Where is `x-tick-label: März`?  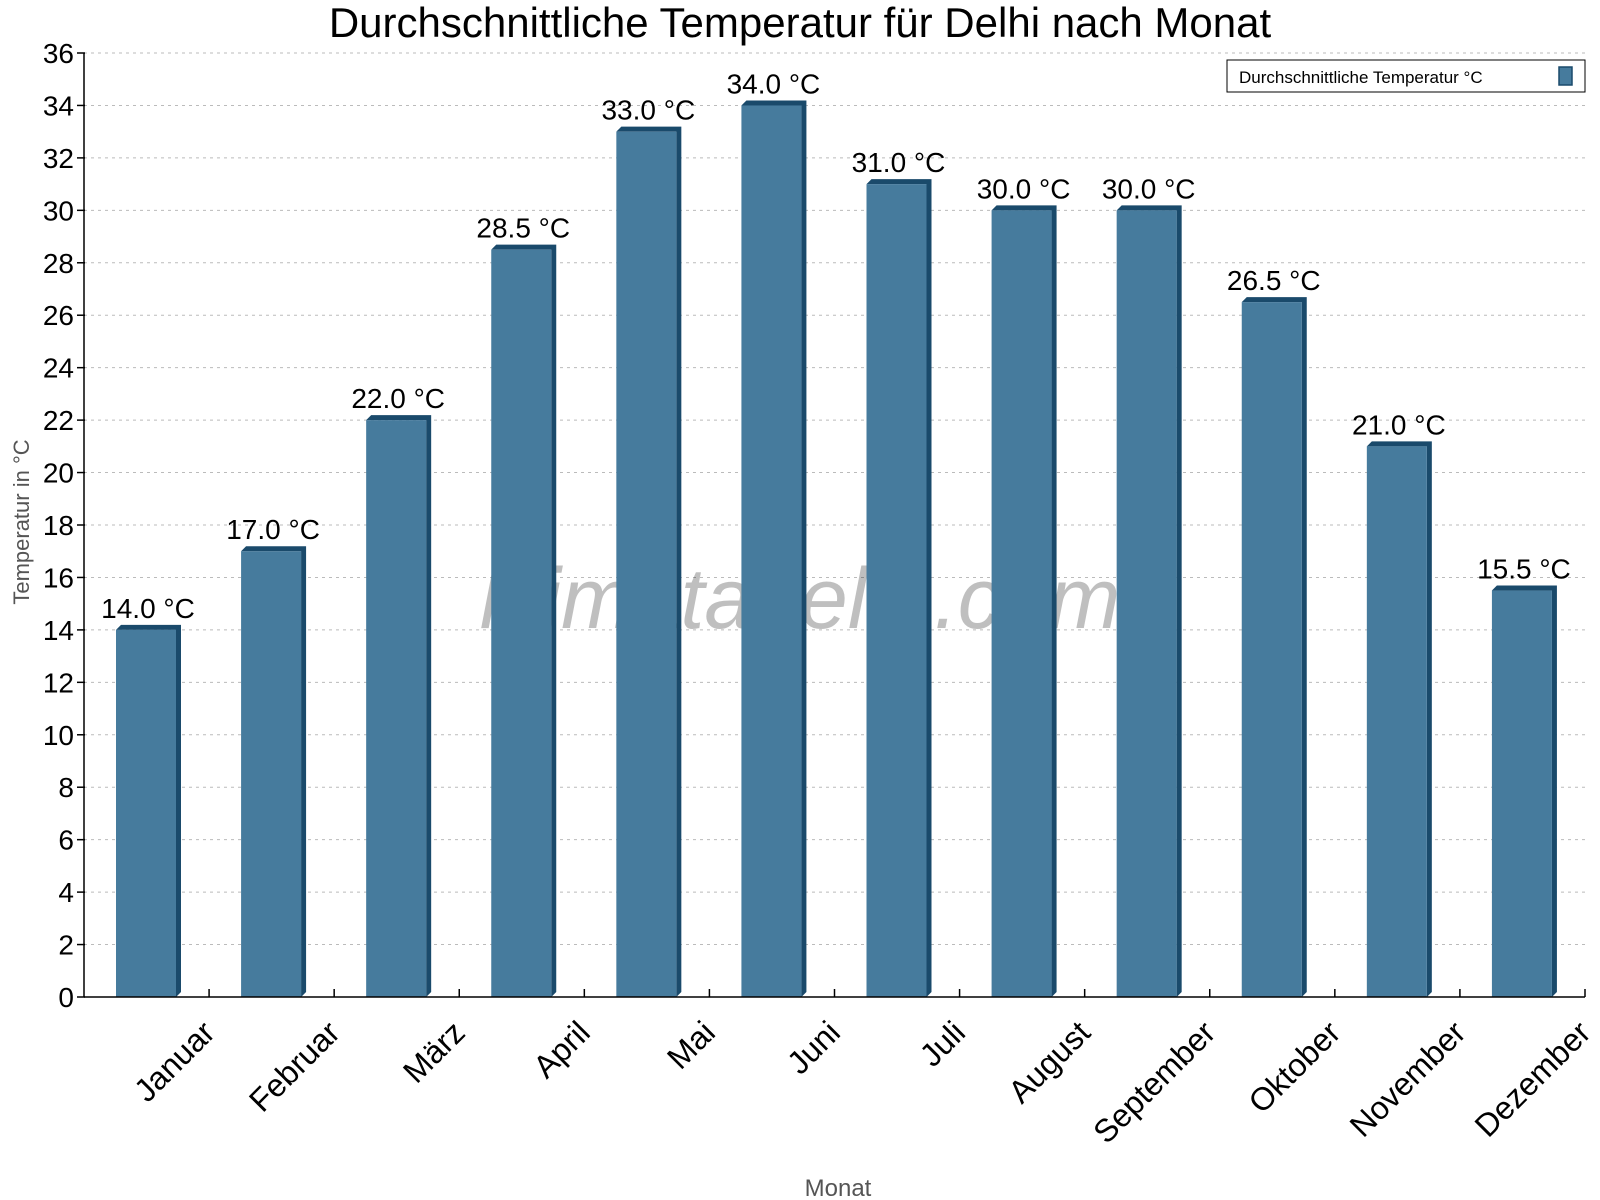 x-tick-label: März is located at coordinates (434, 1052).